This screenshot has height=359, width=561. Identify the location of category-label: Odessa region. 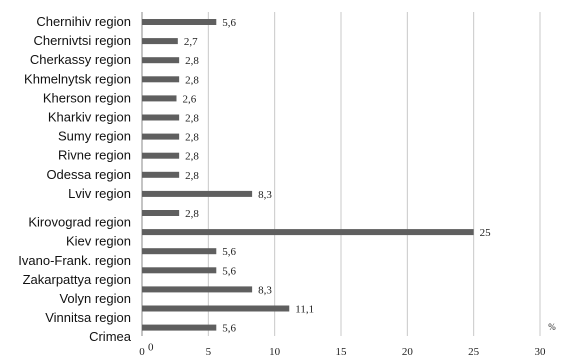
(88, 174).